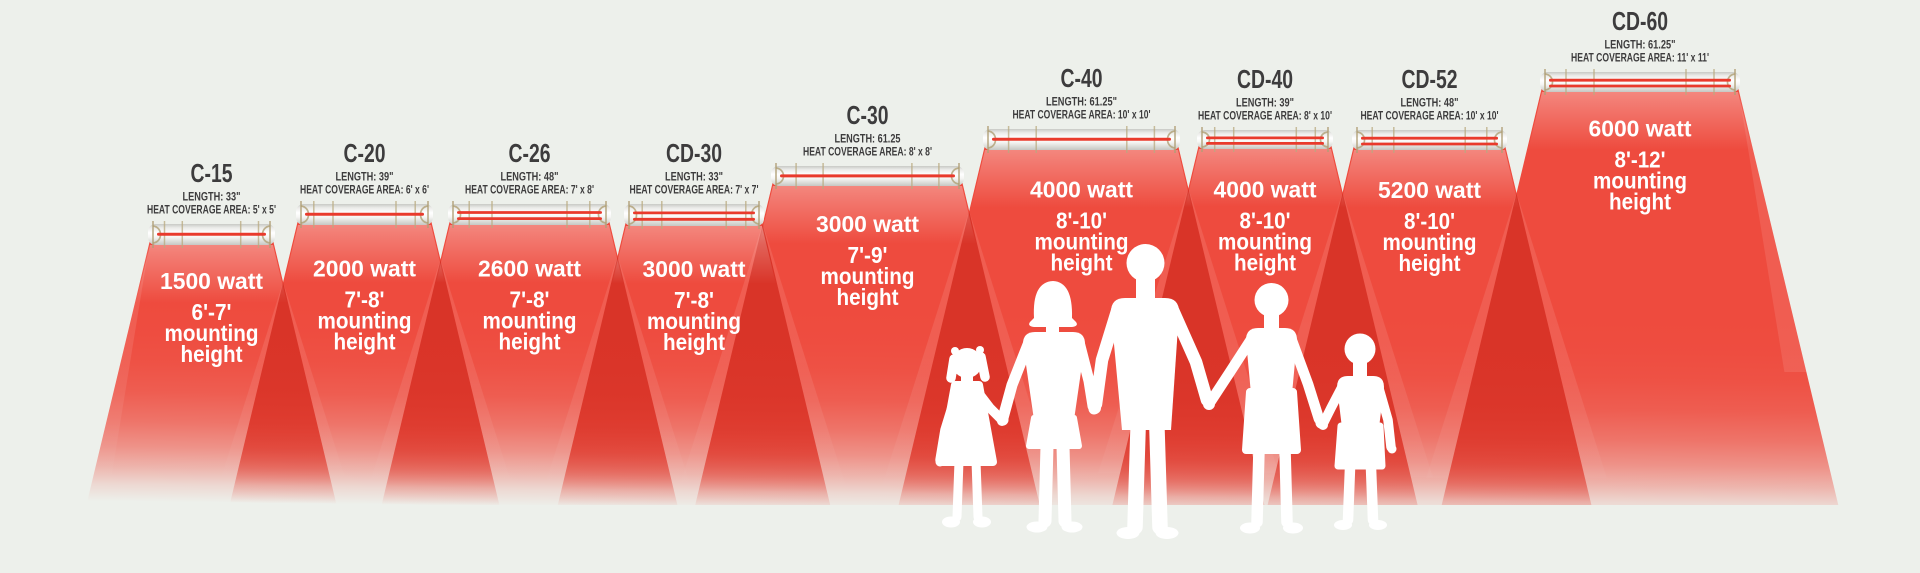 The height and width of the screenshot is (573, 1920). Describe the element at coordinates (867, 152) in the screenshot. I see `svg-text: HEAT COVERAGE AREA: 8' x 8'` at that location.